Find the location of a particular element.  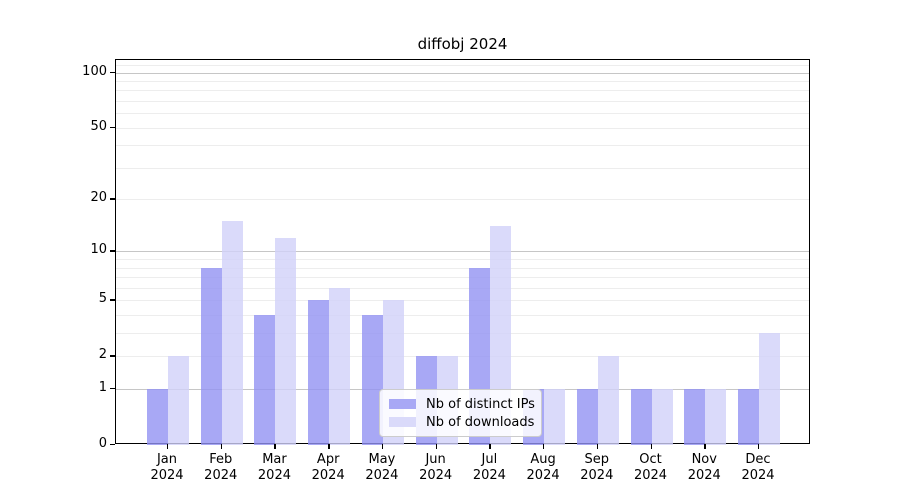

y-tick-label-2: 2 is located at coordinates (102, 355).